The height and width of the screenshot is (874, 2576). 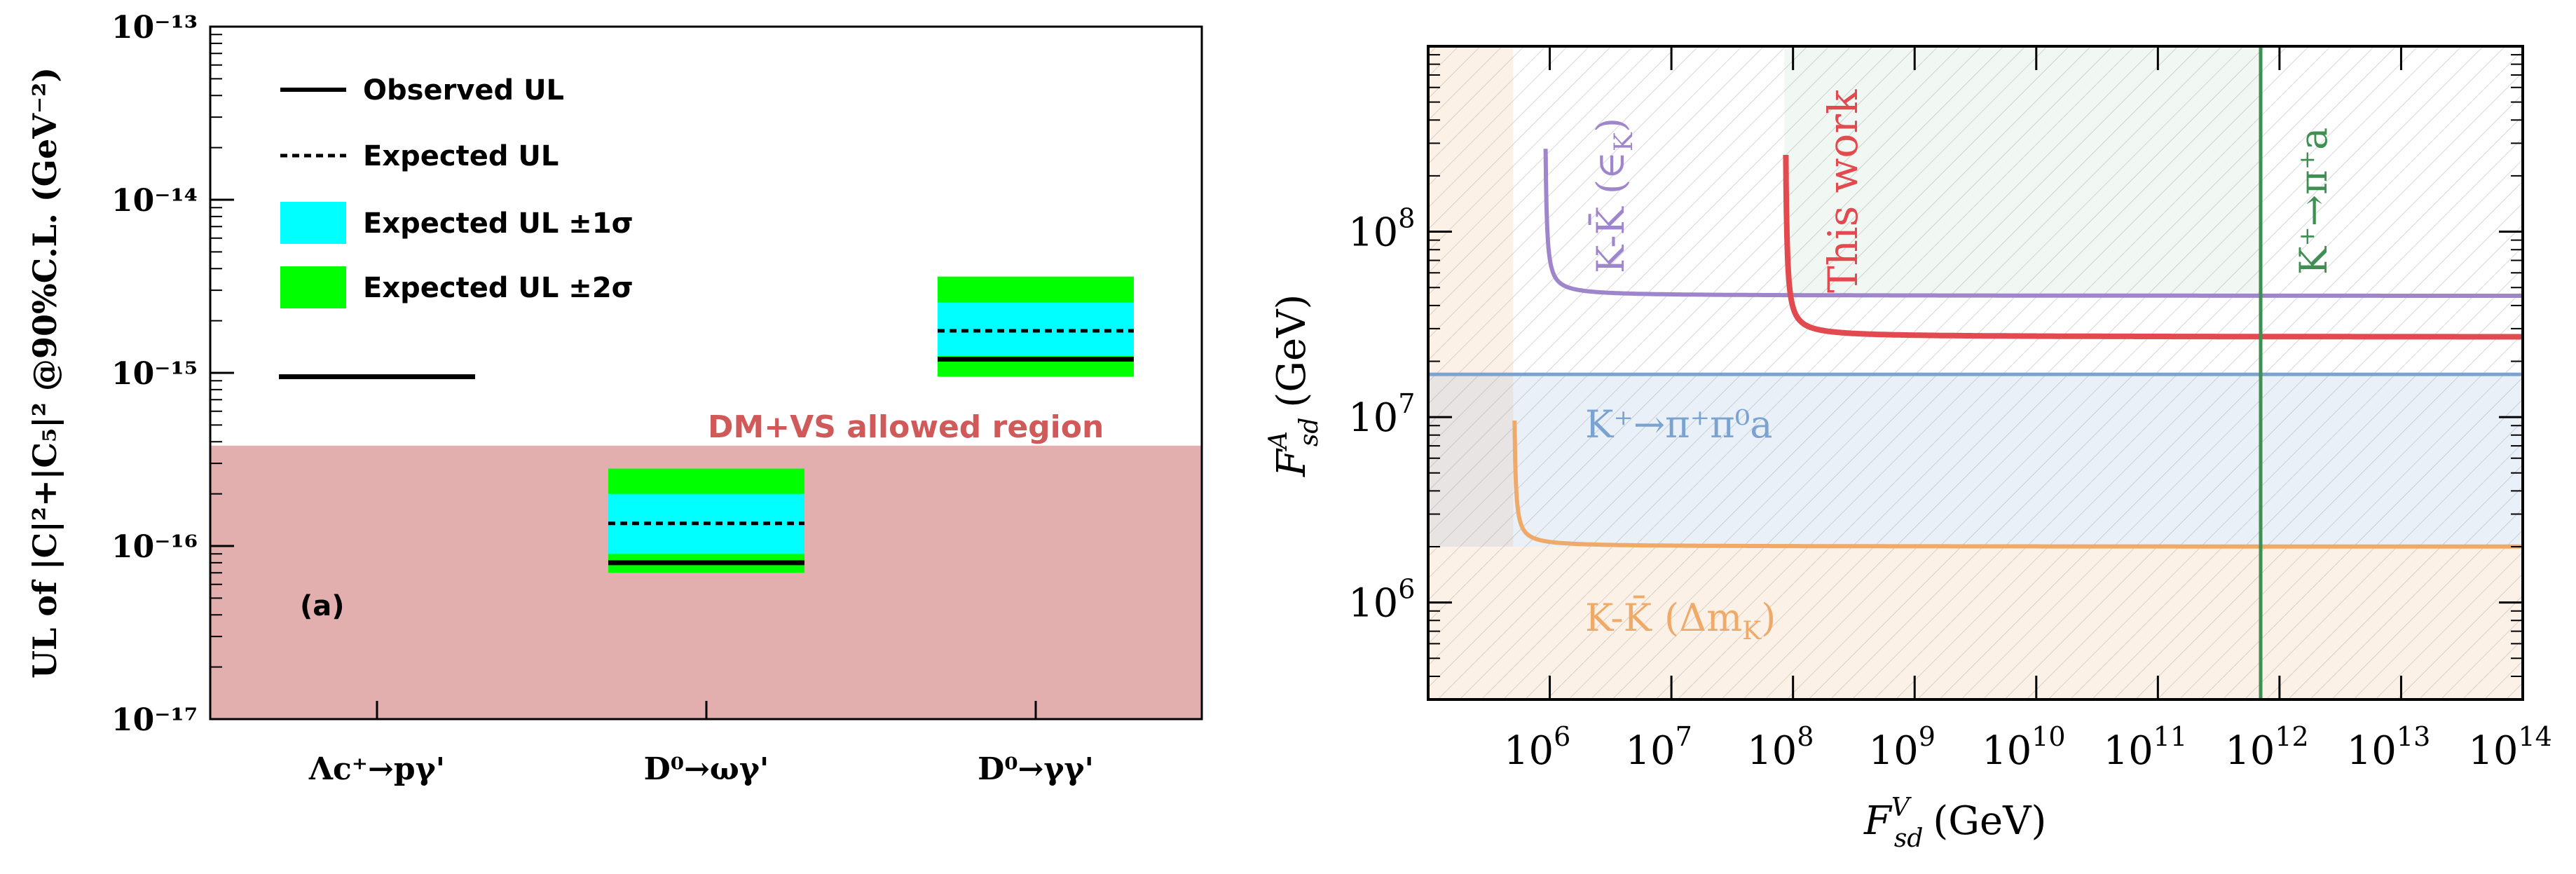 I want to click on x-tick-label: 10⁷, so click(x=1658, y=747).